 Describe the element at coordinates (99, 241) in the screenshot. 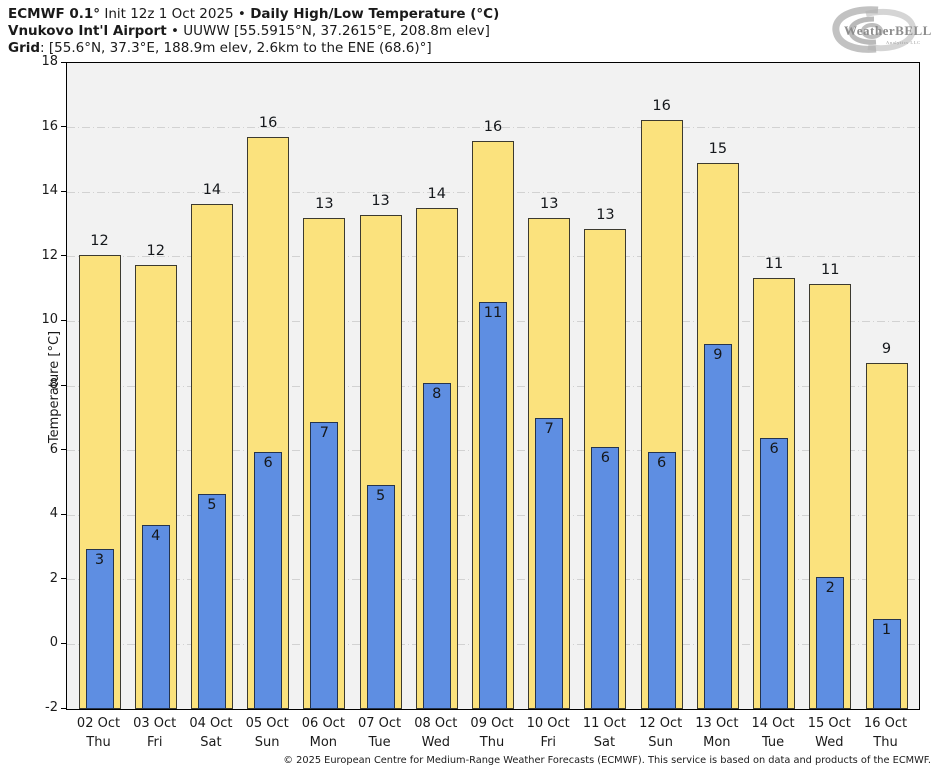

I see `high-value-label: 12` at that location.